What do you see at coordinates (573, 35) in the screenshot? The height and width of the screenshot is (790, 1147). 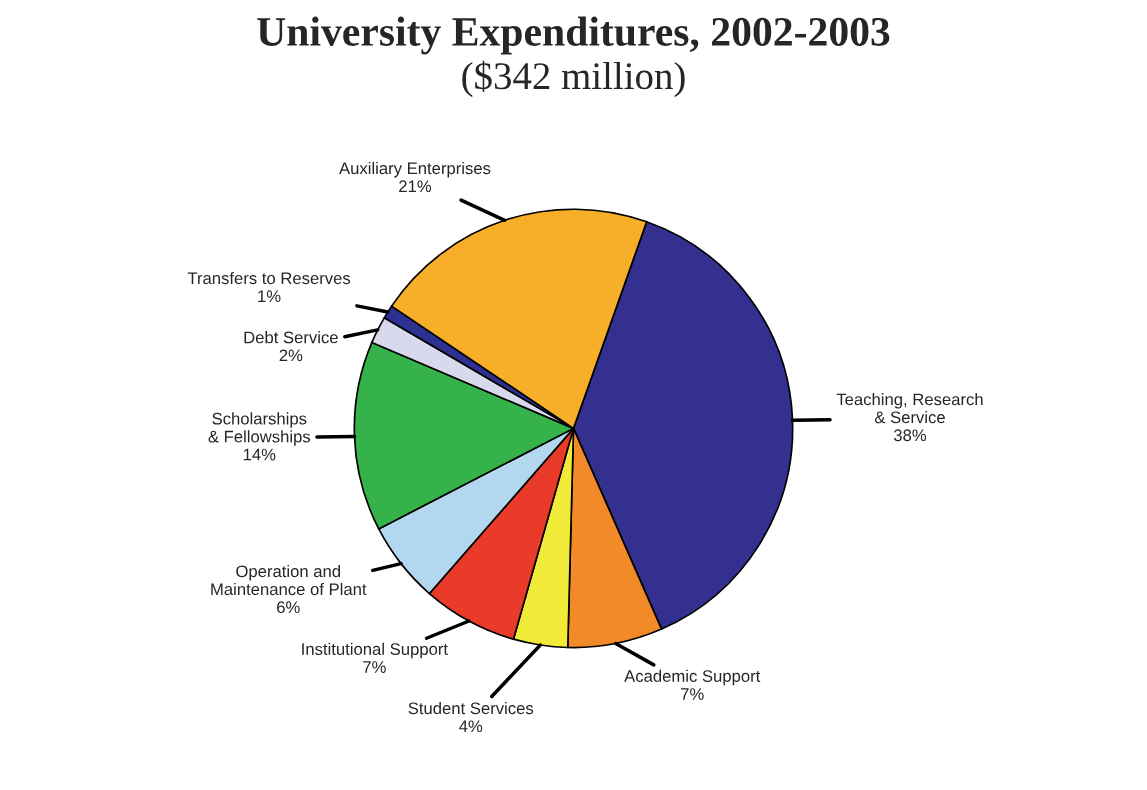 I see `chart-title: University Expenditures, 2002-2003` at bounding box center [573, 35].